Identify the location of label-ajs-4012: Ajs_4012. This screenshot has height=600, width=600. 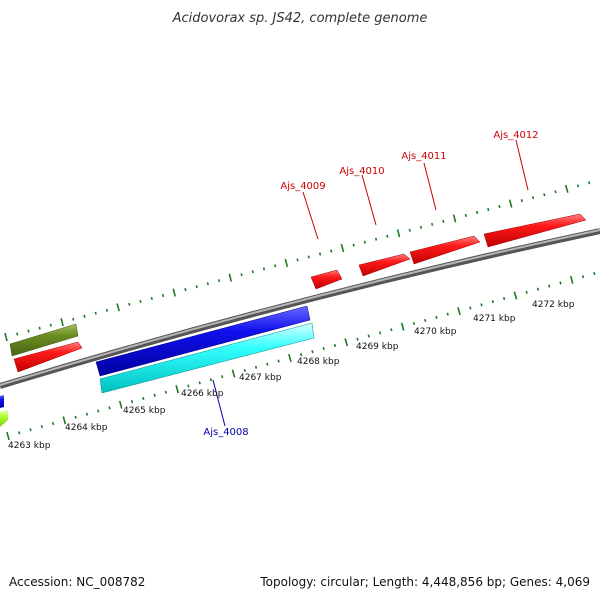
(515, 135).